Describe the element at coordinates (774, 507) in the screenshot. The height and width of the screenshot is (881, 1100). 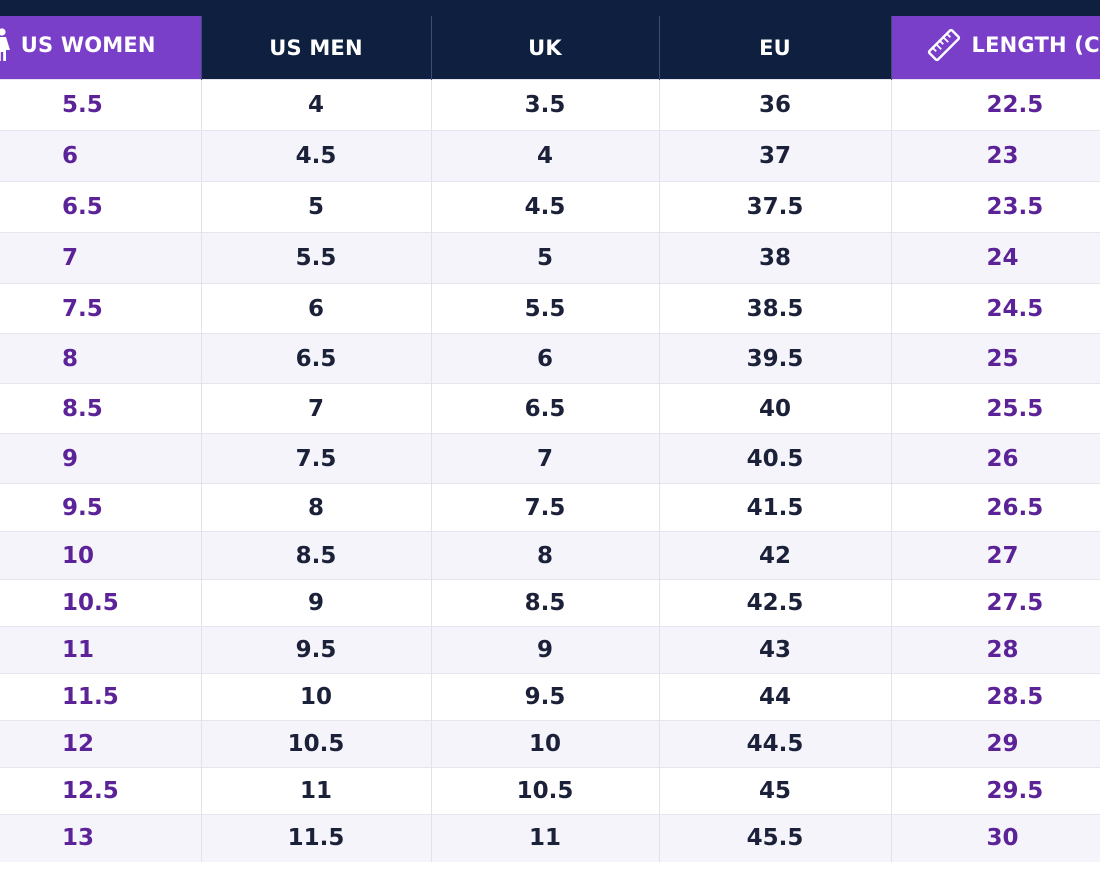
I see `cell-eu: 41.5` at that location.